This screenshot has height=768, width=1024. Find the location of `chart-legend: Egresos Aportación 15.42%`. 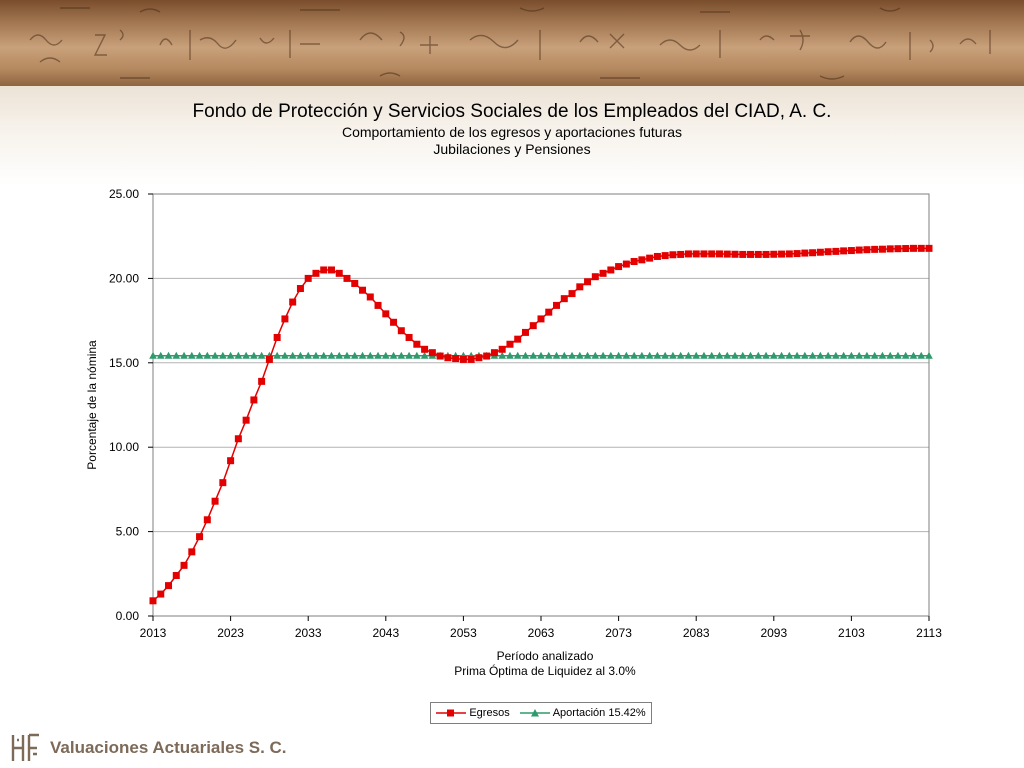

chart-legend: Egresos Aportación 15.42% is located at coordinates (541, 713).